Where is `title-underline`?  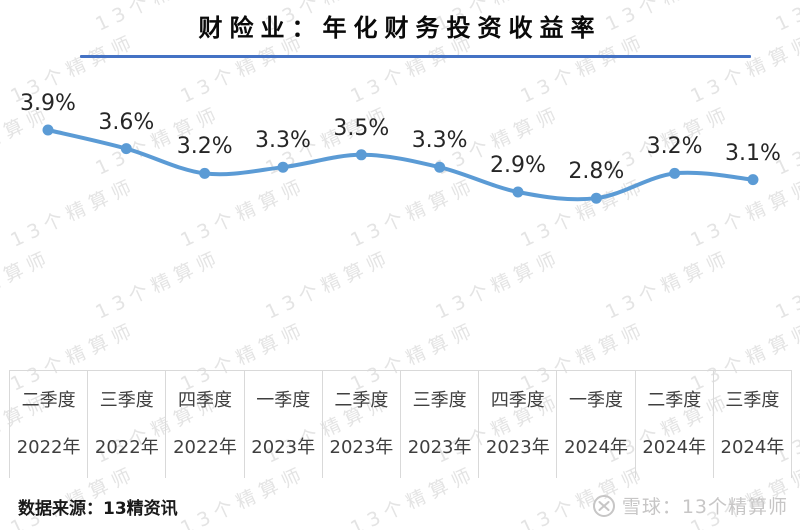
title-underline is located at coordinates (415, 56).